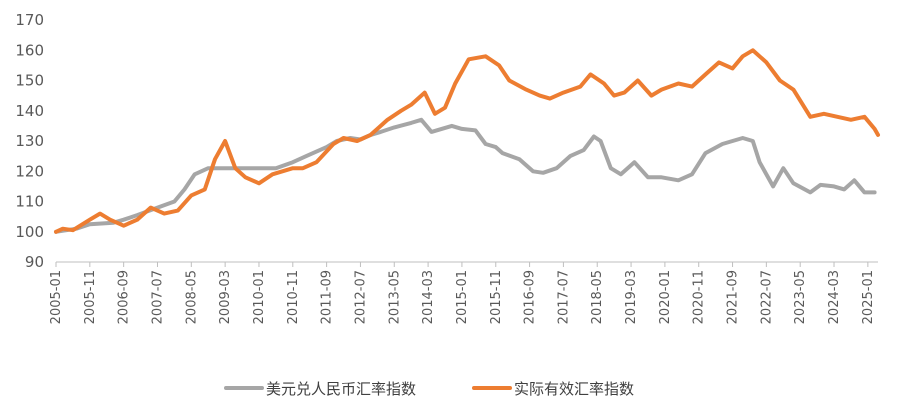  Describe the element at coordinates (462, 297) in the screenshot. I see `x-tick-label: 2015-01` at that location.